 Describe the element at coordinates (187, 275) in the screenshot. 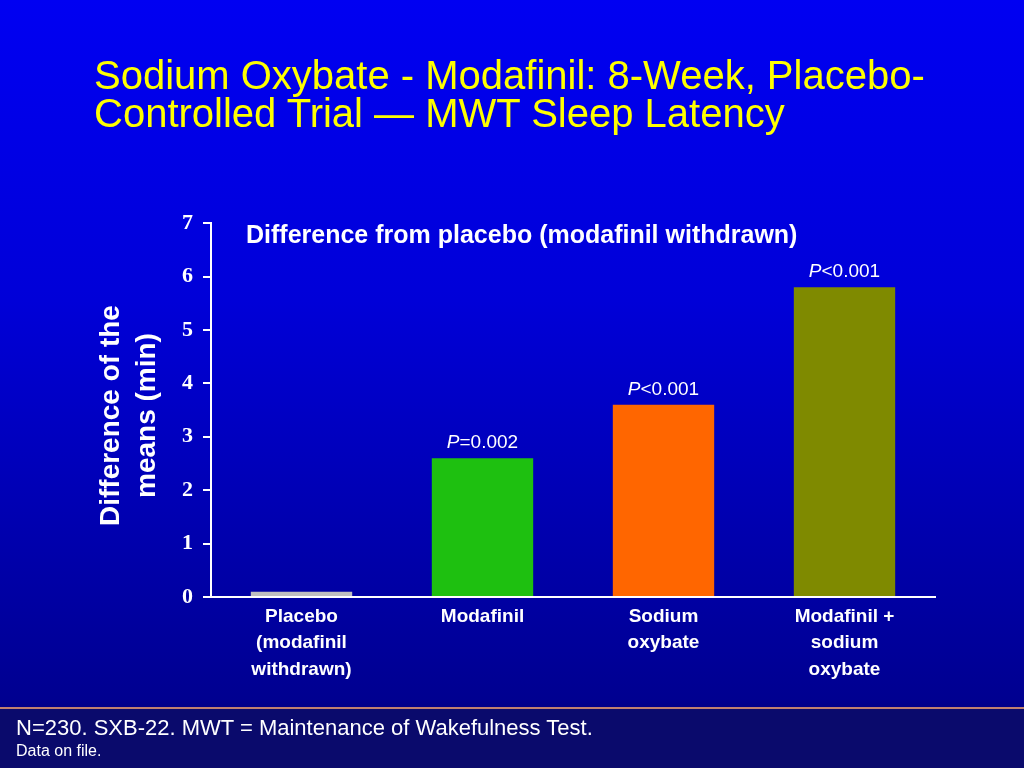

I see `y-tick-label: 6` at that location.